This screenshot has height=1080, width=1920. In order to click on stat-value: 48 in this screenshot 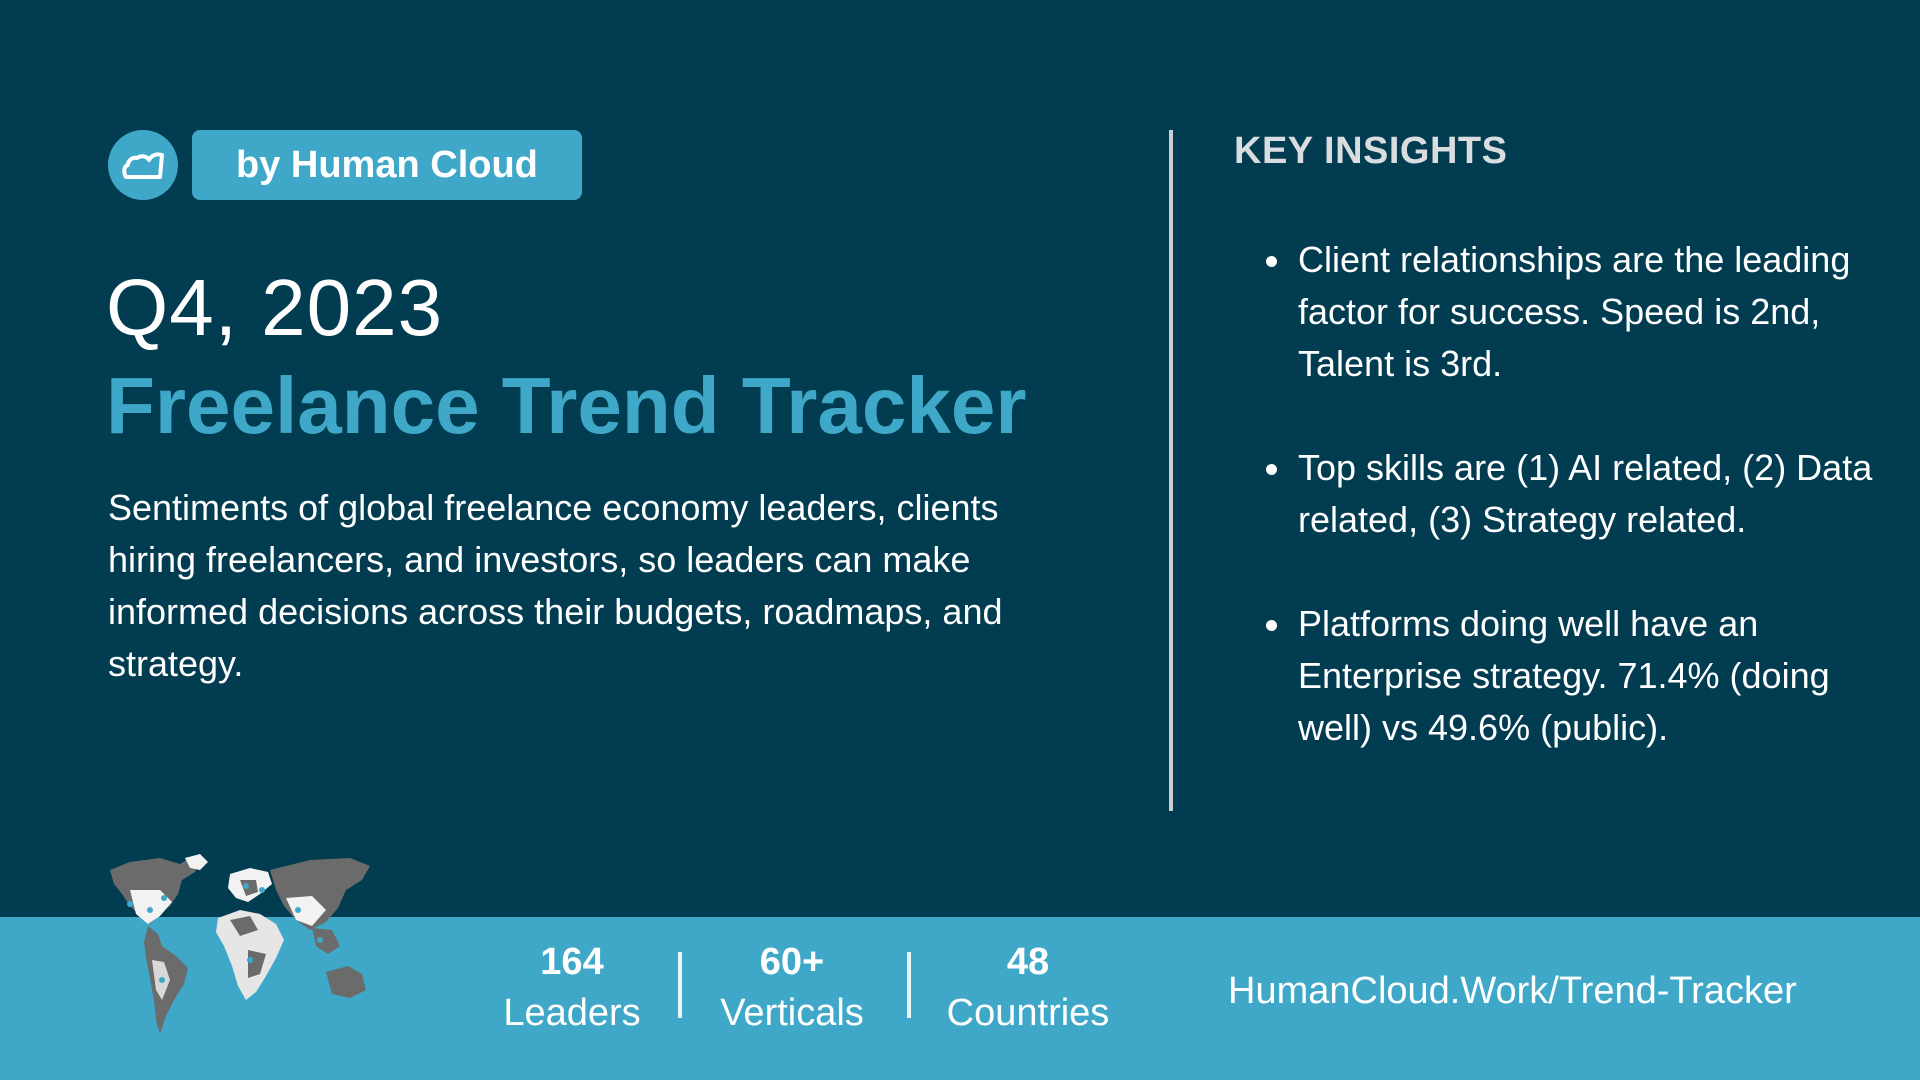, I will do `click(1028, 962)`.